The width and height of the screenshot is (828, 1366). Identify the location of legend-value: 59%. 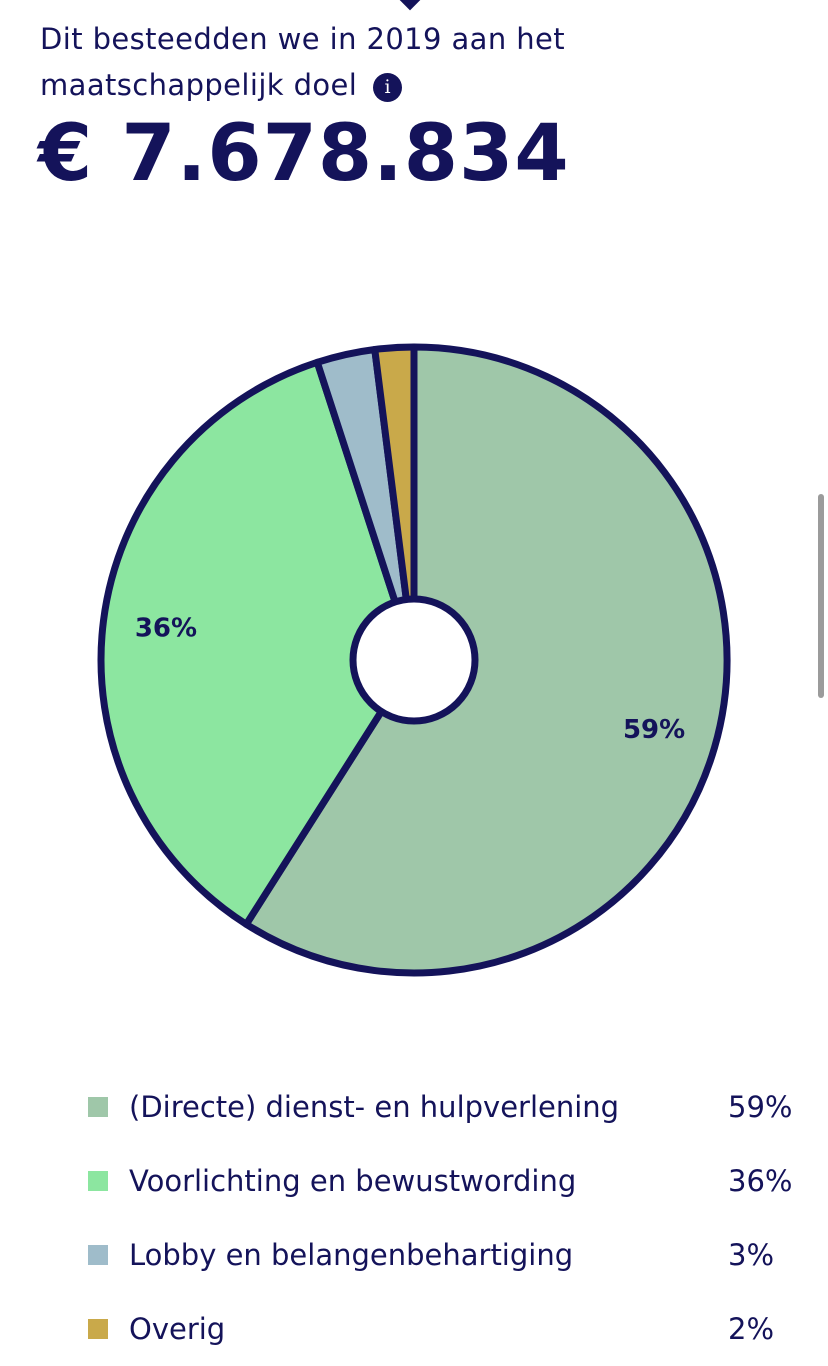
(760, 1107).